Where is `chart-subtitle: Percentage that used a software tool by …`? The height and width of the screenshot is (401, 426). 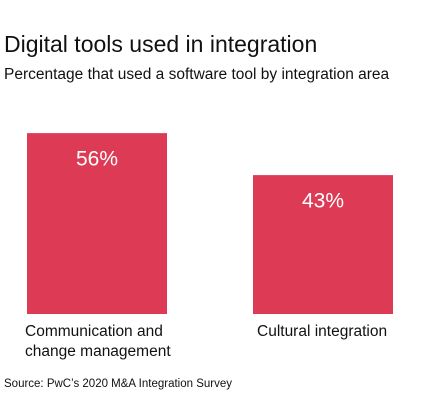
chart-subtitle: Percentage that used a software tool by … is located at coordinates (197, 74).